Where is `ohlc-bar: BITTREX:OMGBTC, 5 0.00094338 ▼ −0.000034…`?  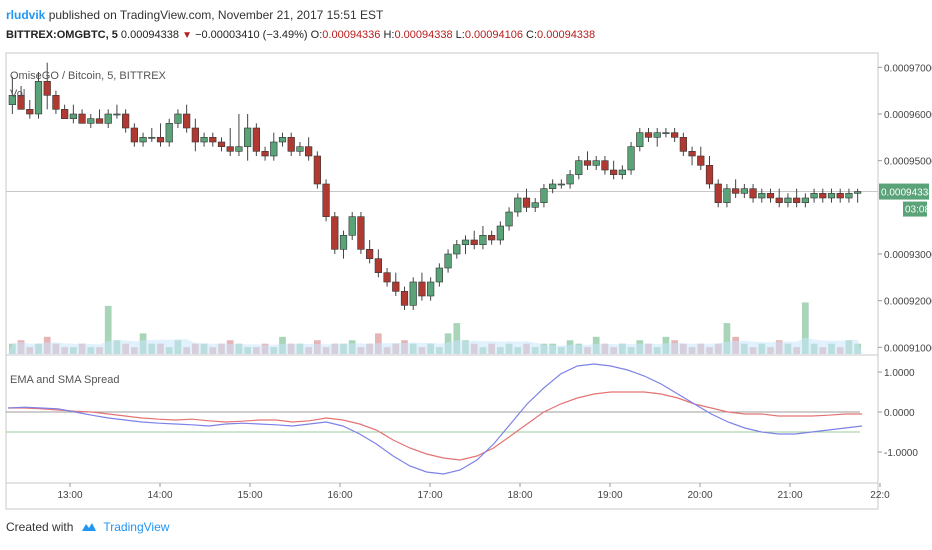
ohlc-bar: BITTREX:OMGBTC, 5 0.00094338 ▼ −0.000034… is located at coordinates (300, 35).